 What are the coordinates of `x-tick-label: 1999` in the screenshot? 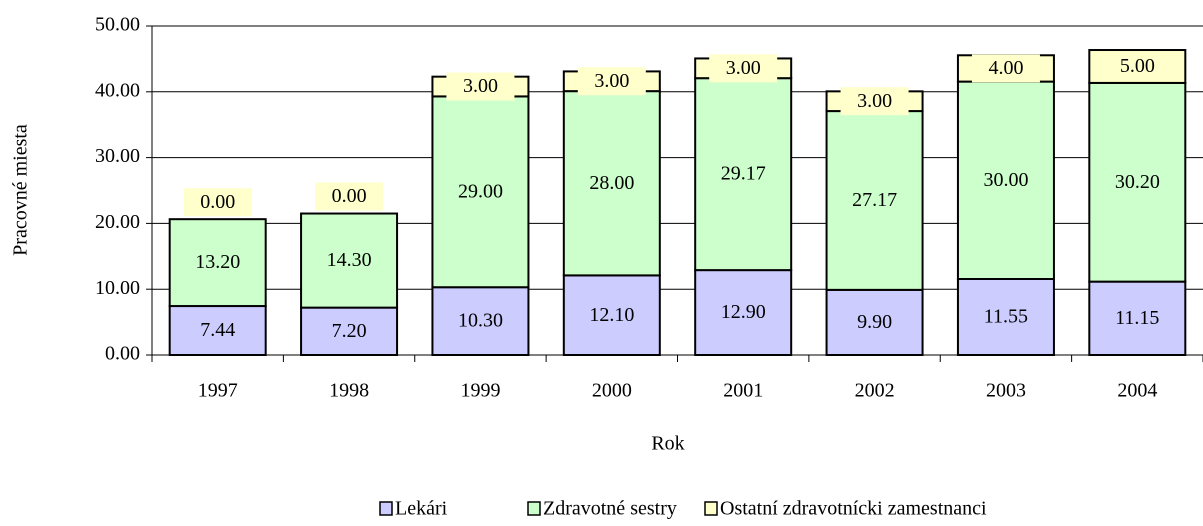 It's located at (480, 391).